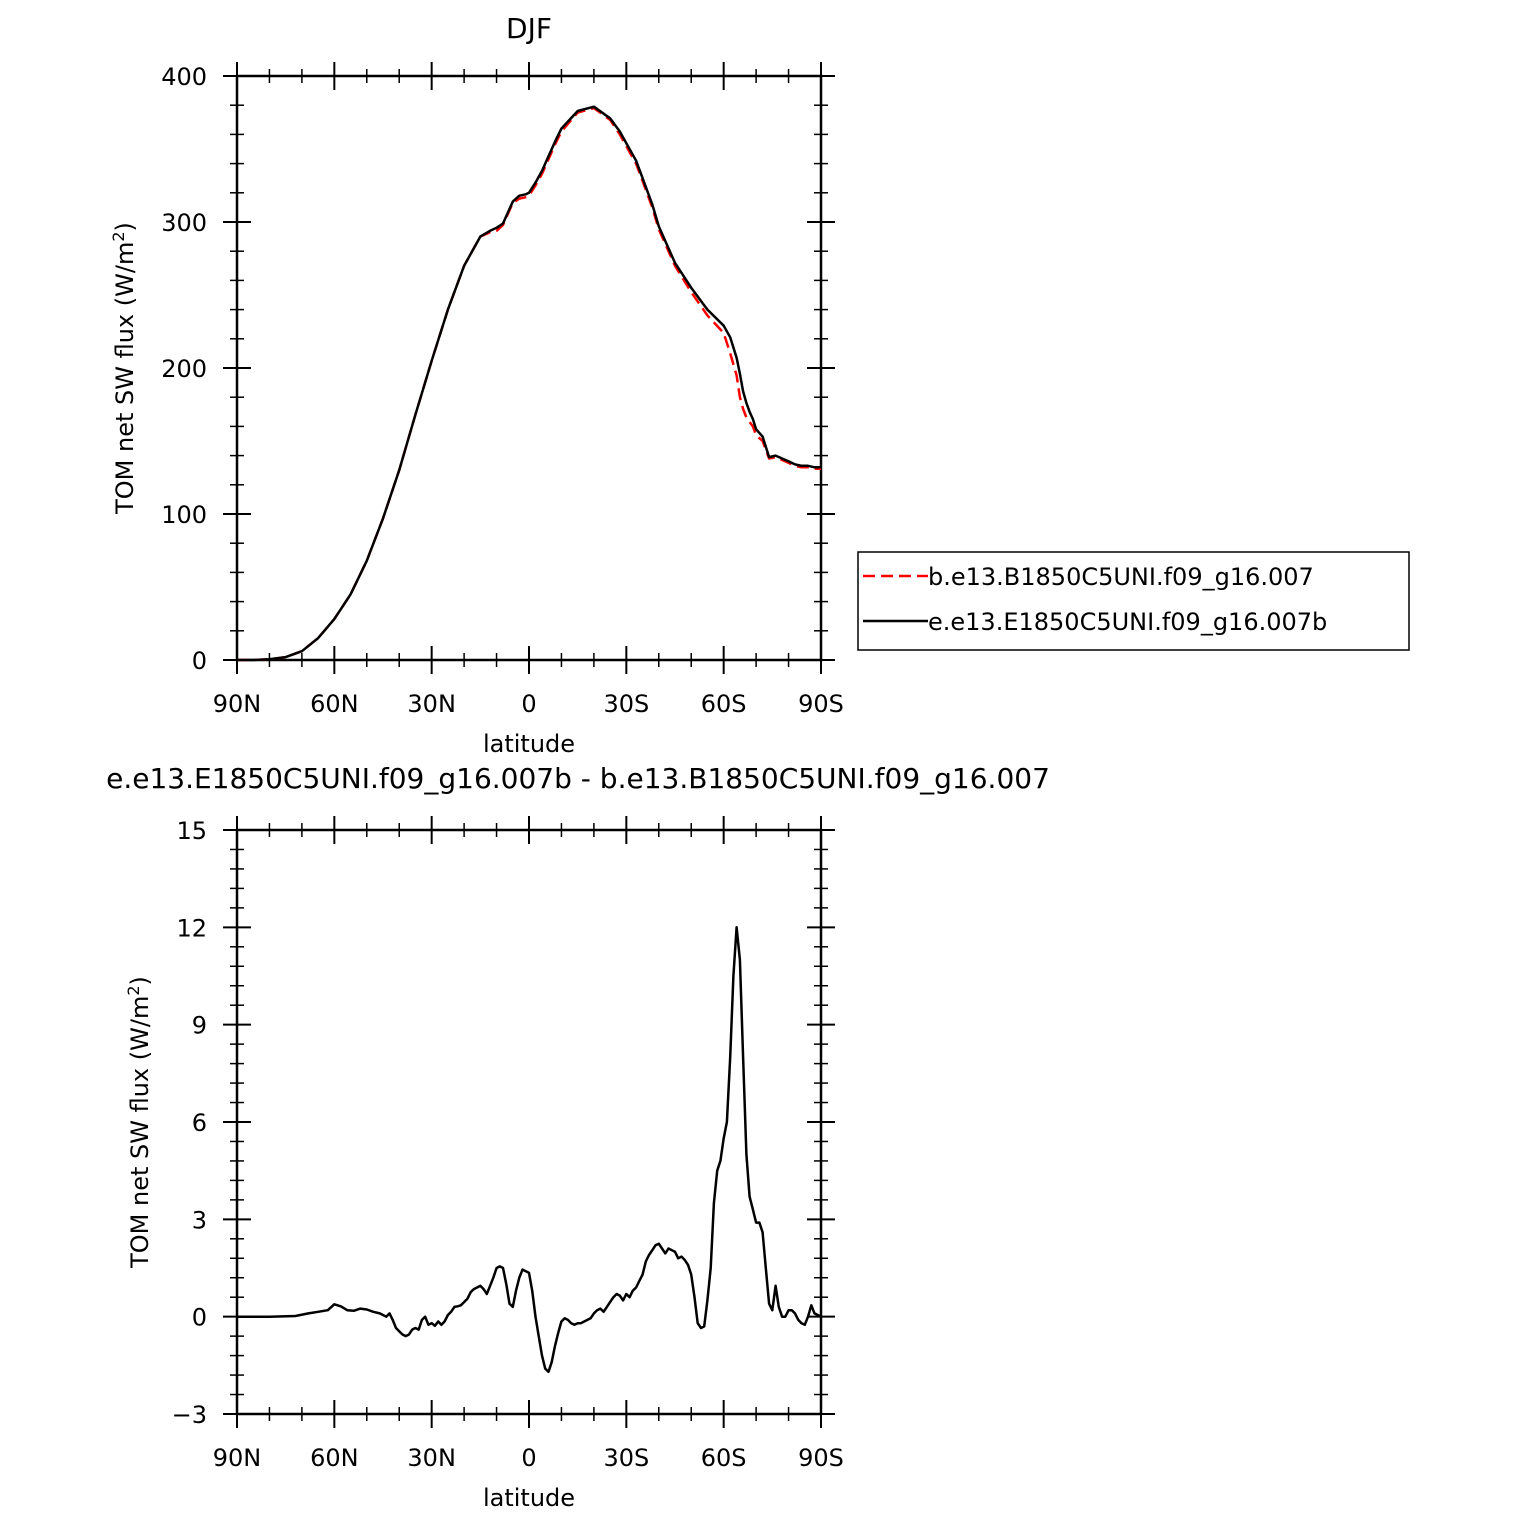  What do you see at coordinates (191, 928) in the screenshot?
I see `y-tick-label: 12` at bounding box center [191, 928].